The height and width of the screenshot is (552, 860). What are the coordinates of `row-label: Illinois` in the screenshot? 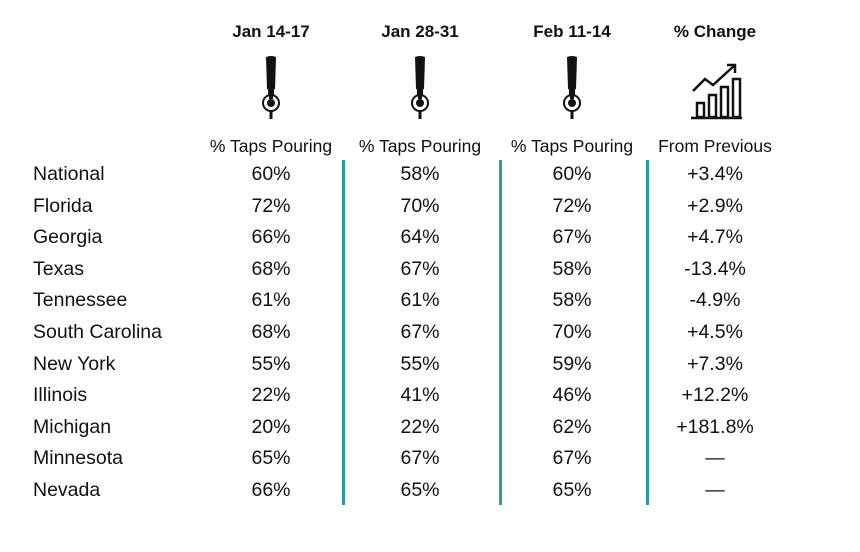 It's located at (60, 395).